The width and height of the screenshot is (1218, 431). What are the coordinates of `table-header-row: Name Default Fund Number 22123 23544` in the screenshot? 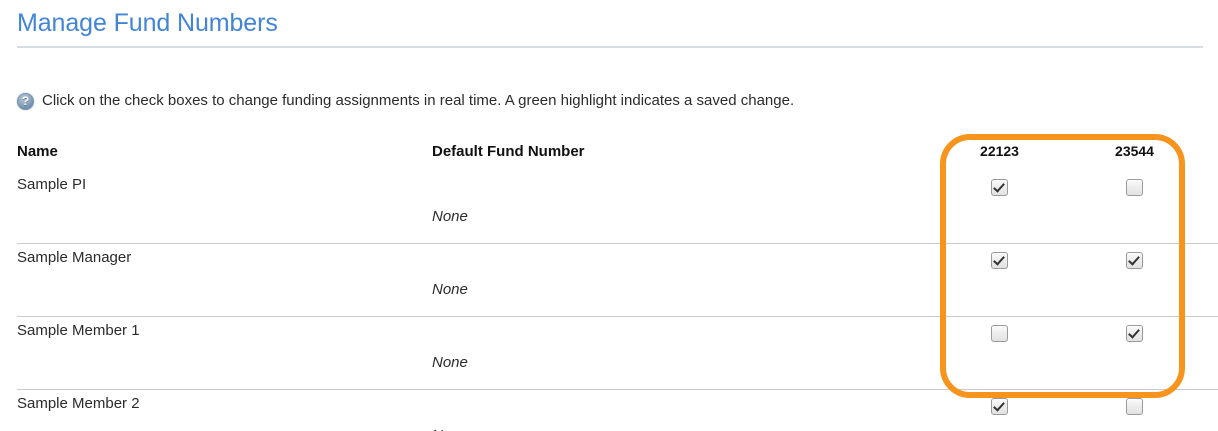 It's located at (617, 157).